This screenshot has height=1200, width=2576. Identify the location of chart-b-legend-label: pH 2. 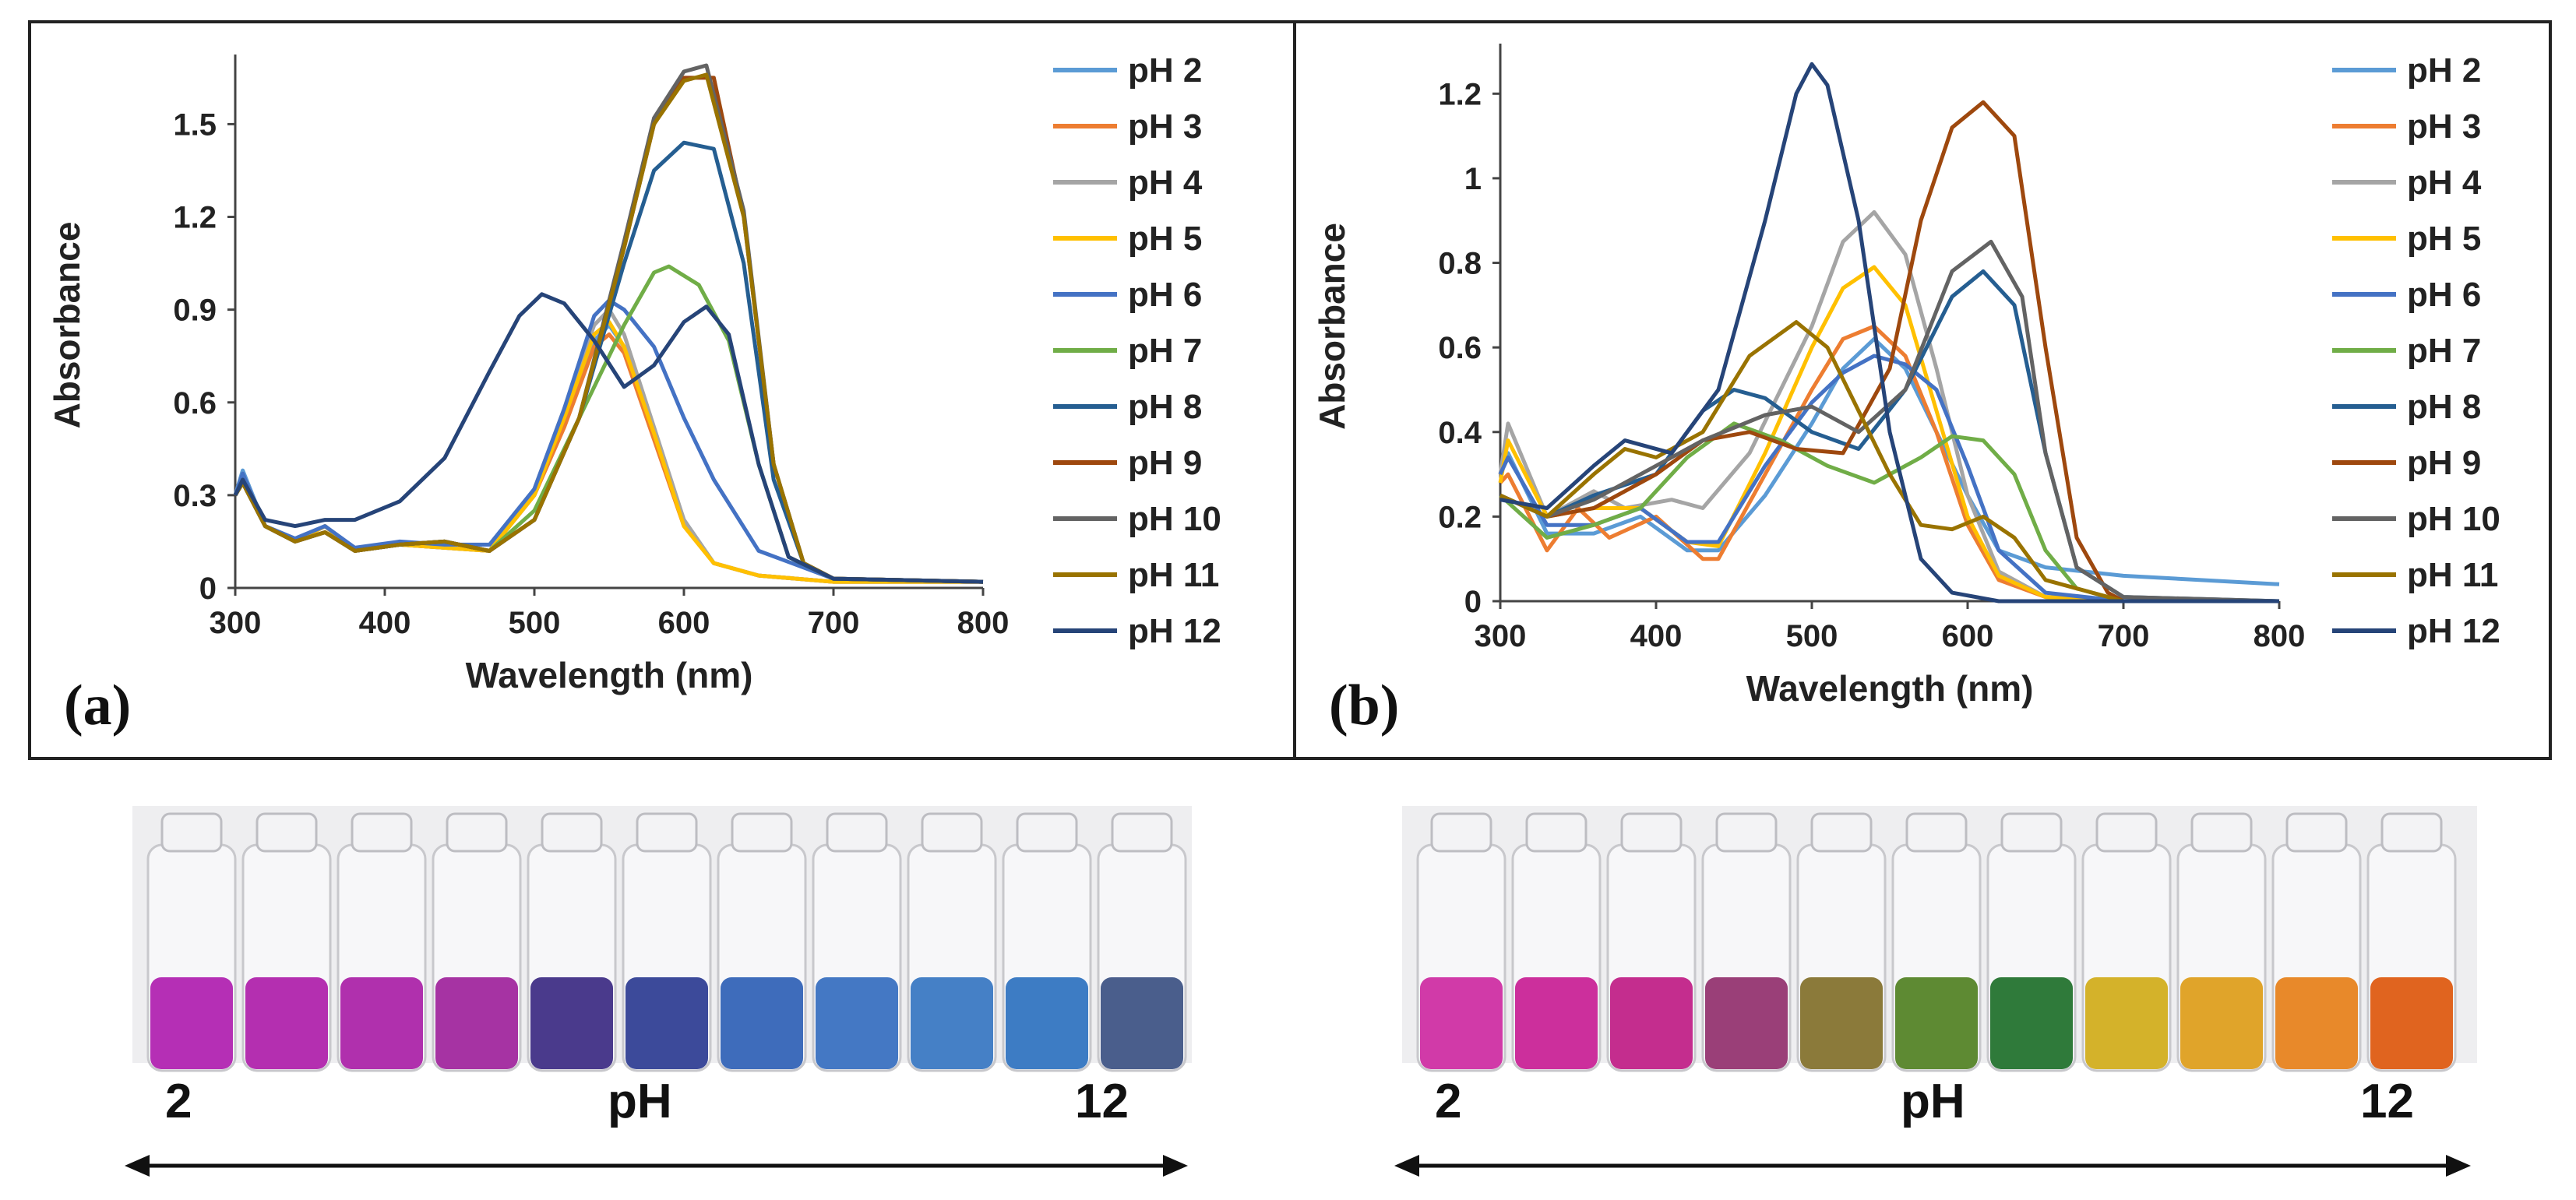
(2444, 70).